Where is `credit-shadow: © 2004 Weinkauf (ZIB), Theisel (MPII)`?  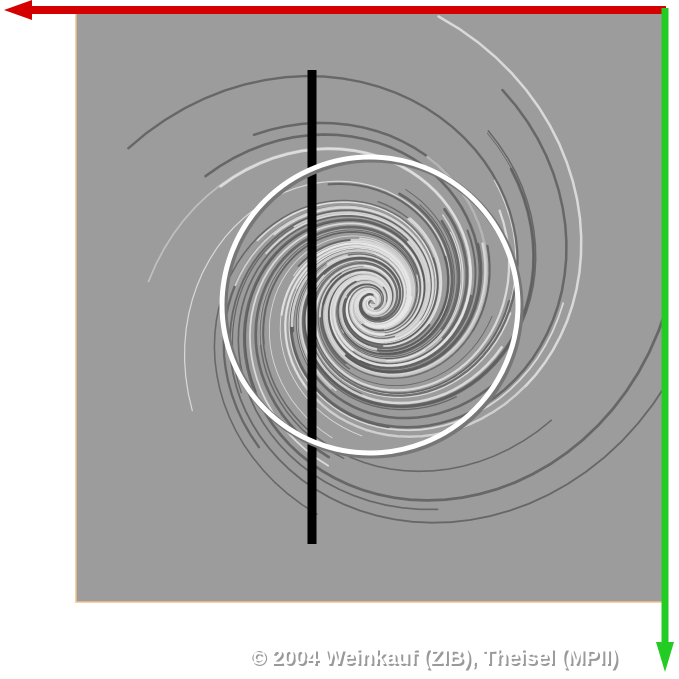
credit-shadow: © 2004 Weinkauf (ZIB), Theisel (MPII) is located at coordinates (436, 659).